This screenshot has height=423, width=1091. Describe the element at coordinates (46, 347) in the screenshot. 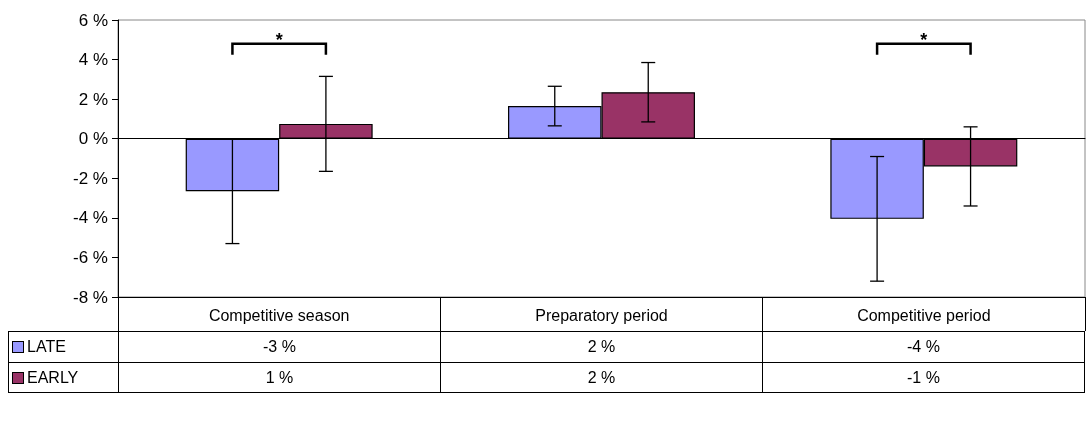

I see `legend-label: LATE` at that location.